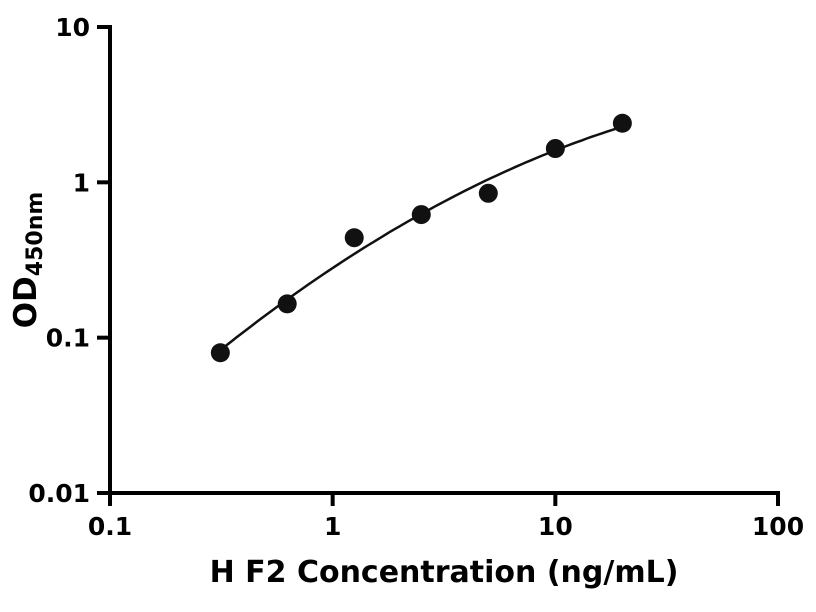 The height and width of the screenshot is (612, 816). Describe the element at coordinates (110, 526) in the screenshot. I see `x-tick-label: 0.1` at that location.